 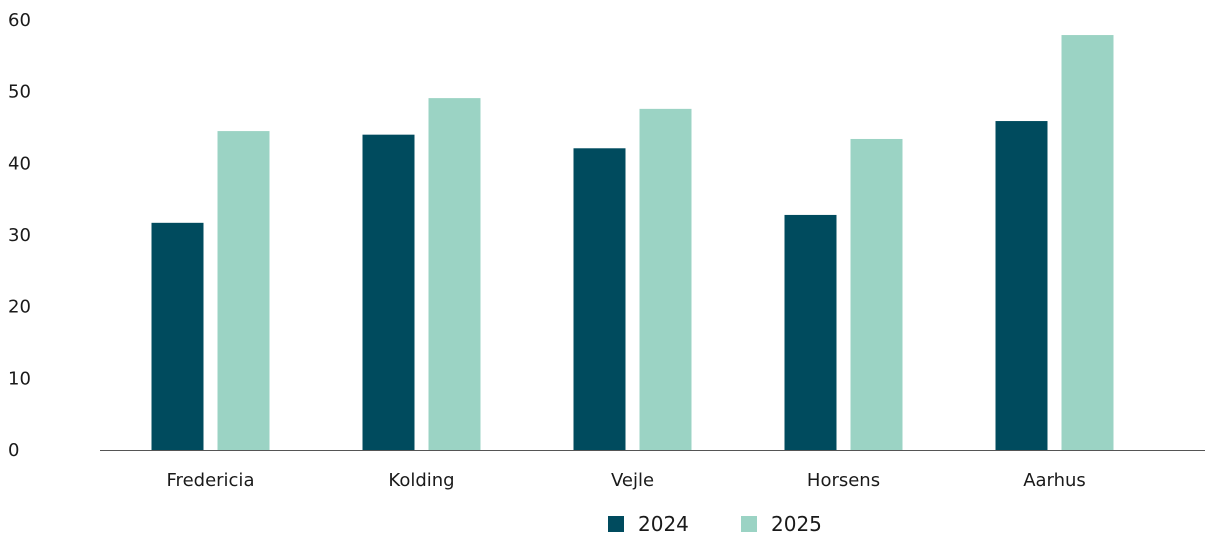 What do you see at coordinates (810, 332) in the screenshot?
I see `bar-2024-horsens` at bounding box center [810, 332].